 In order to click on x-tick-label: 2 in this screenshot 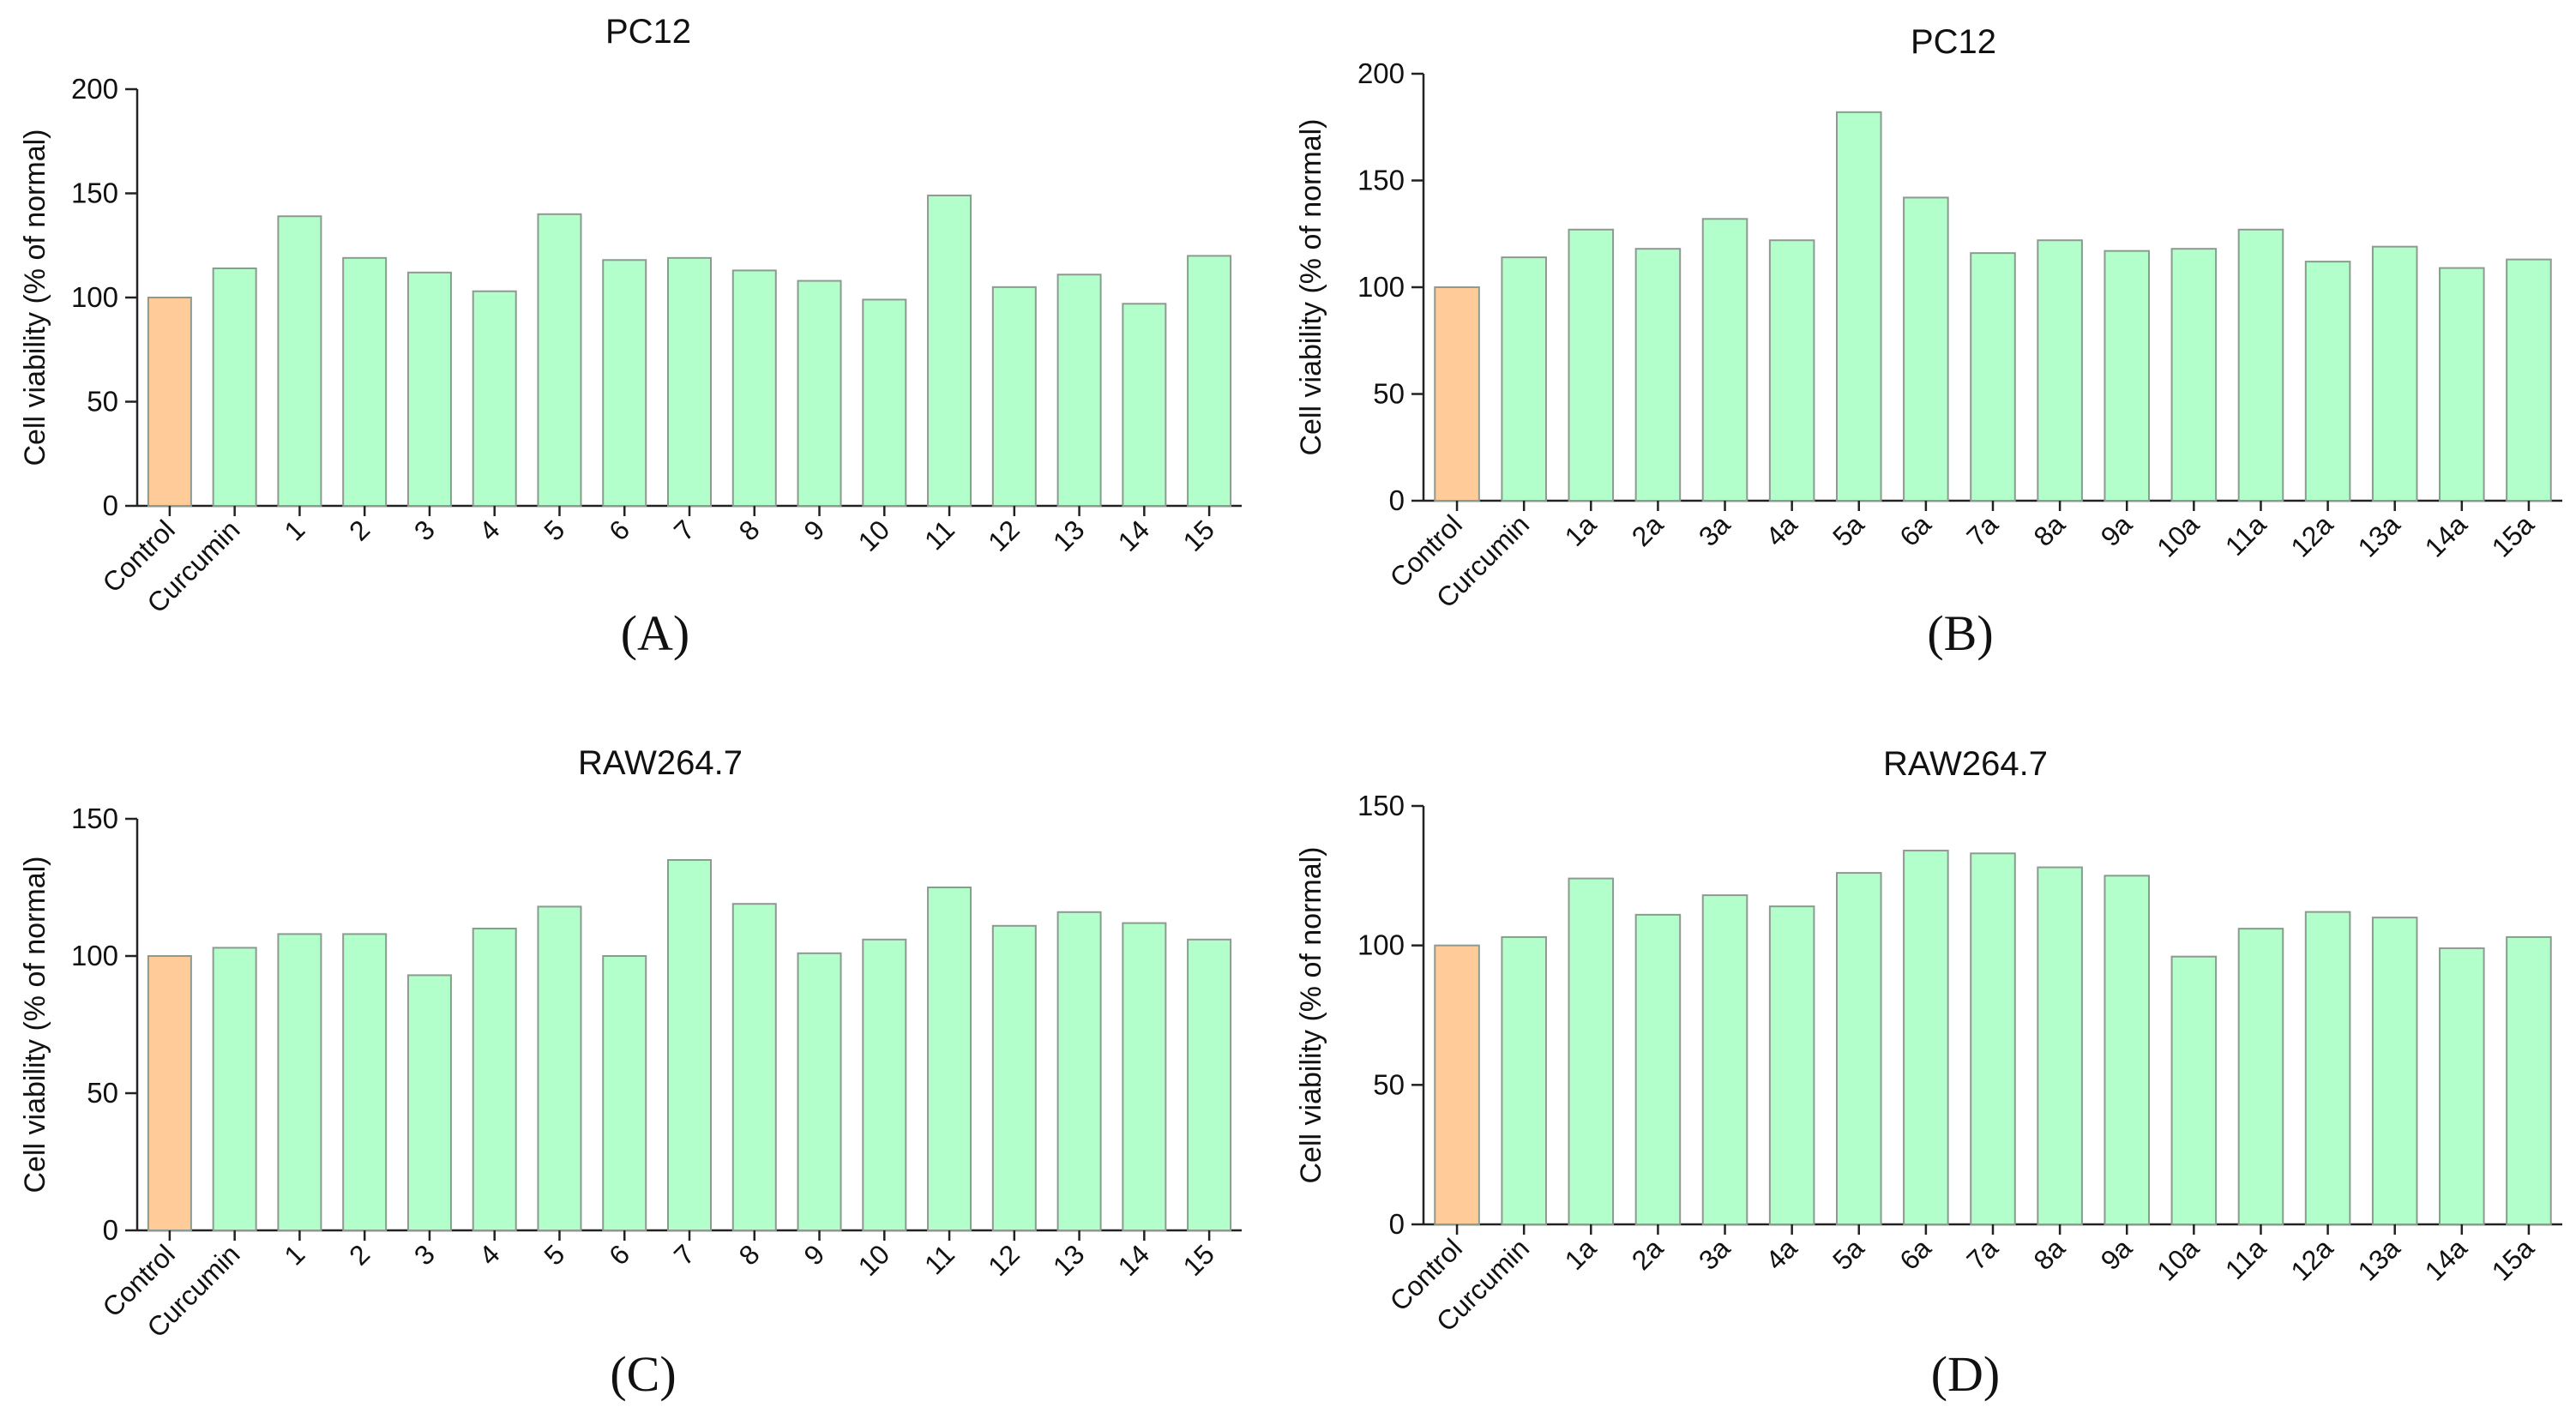, I will do `click(359, 530)`.